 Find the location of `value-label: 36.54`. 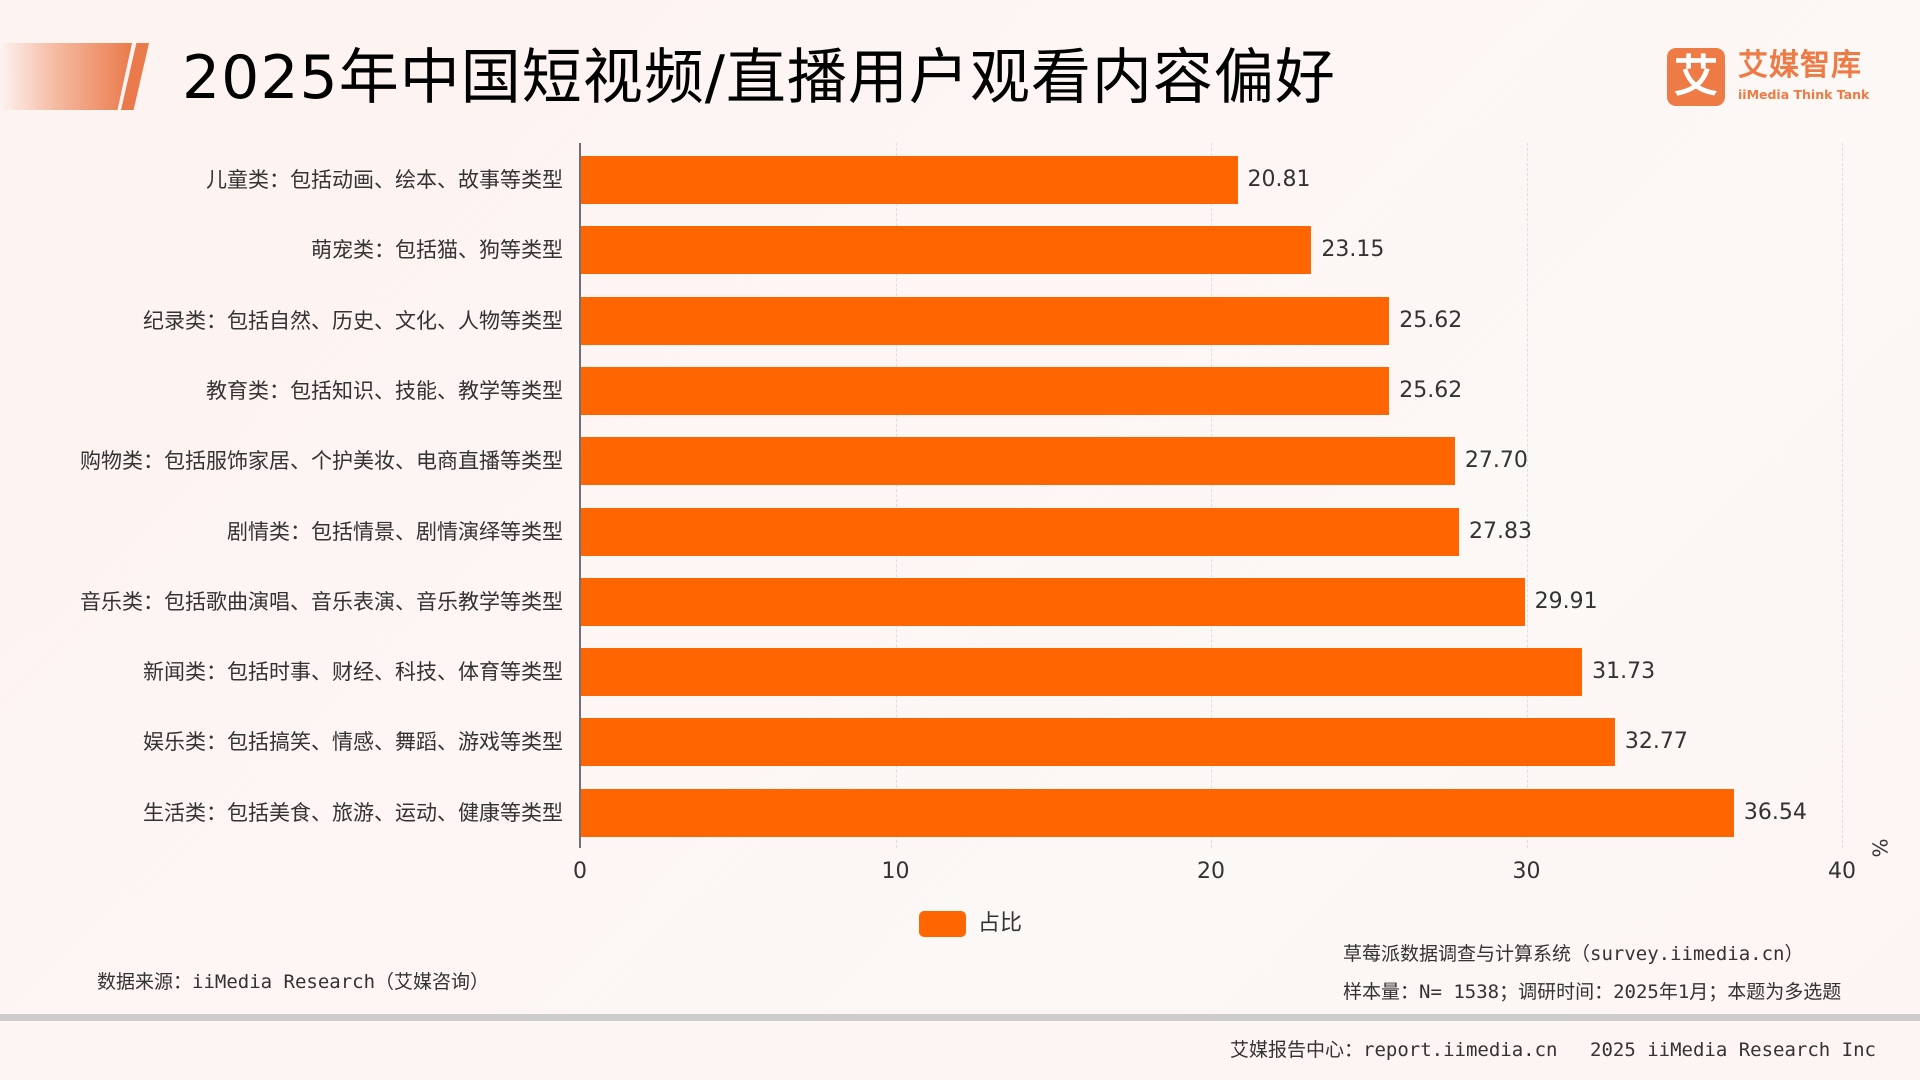

value-label: 36.54 is located at coordinates (1775, 812).